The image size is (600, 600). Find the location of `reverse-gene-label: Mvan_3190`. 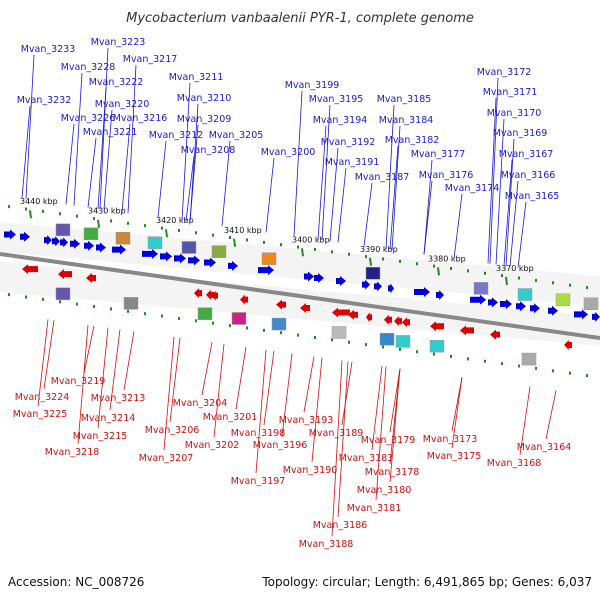

reverse-gene-label: Mvan_3190 is located at coordinates (310, 470).